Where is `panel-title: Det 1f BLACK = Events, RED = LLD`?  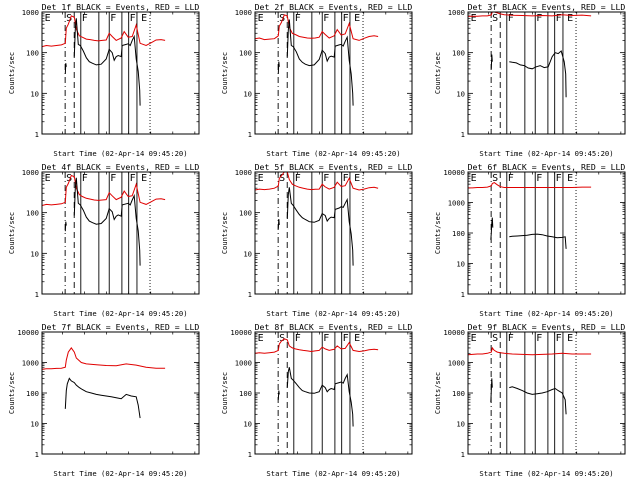 panel-title: Det 1f BLACK = Events, RED = LLD is located at coordinates (121, 7).